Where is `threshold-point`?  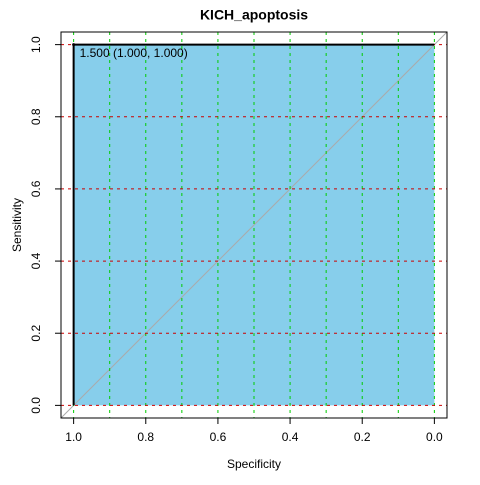
threshold-point is located at coordinates (74, 45).